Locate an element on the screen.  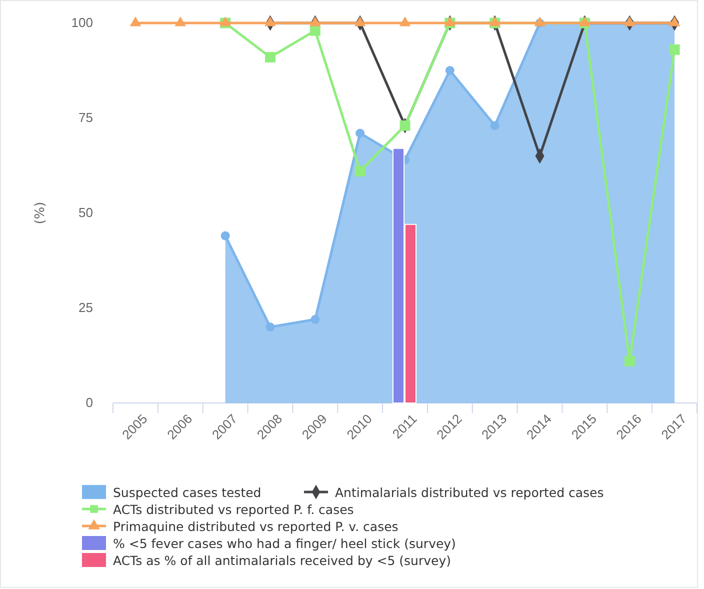
legend-label: % <5 fever cases who had a finger/ heel stick (survey) is located at coordinates (284, 543).